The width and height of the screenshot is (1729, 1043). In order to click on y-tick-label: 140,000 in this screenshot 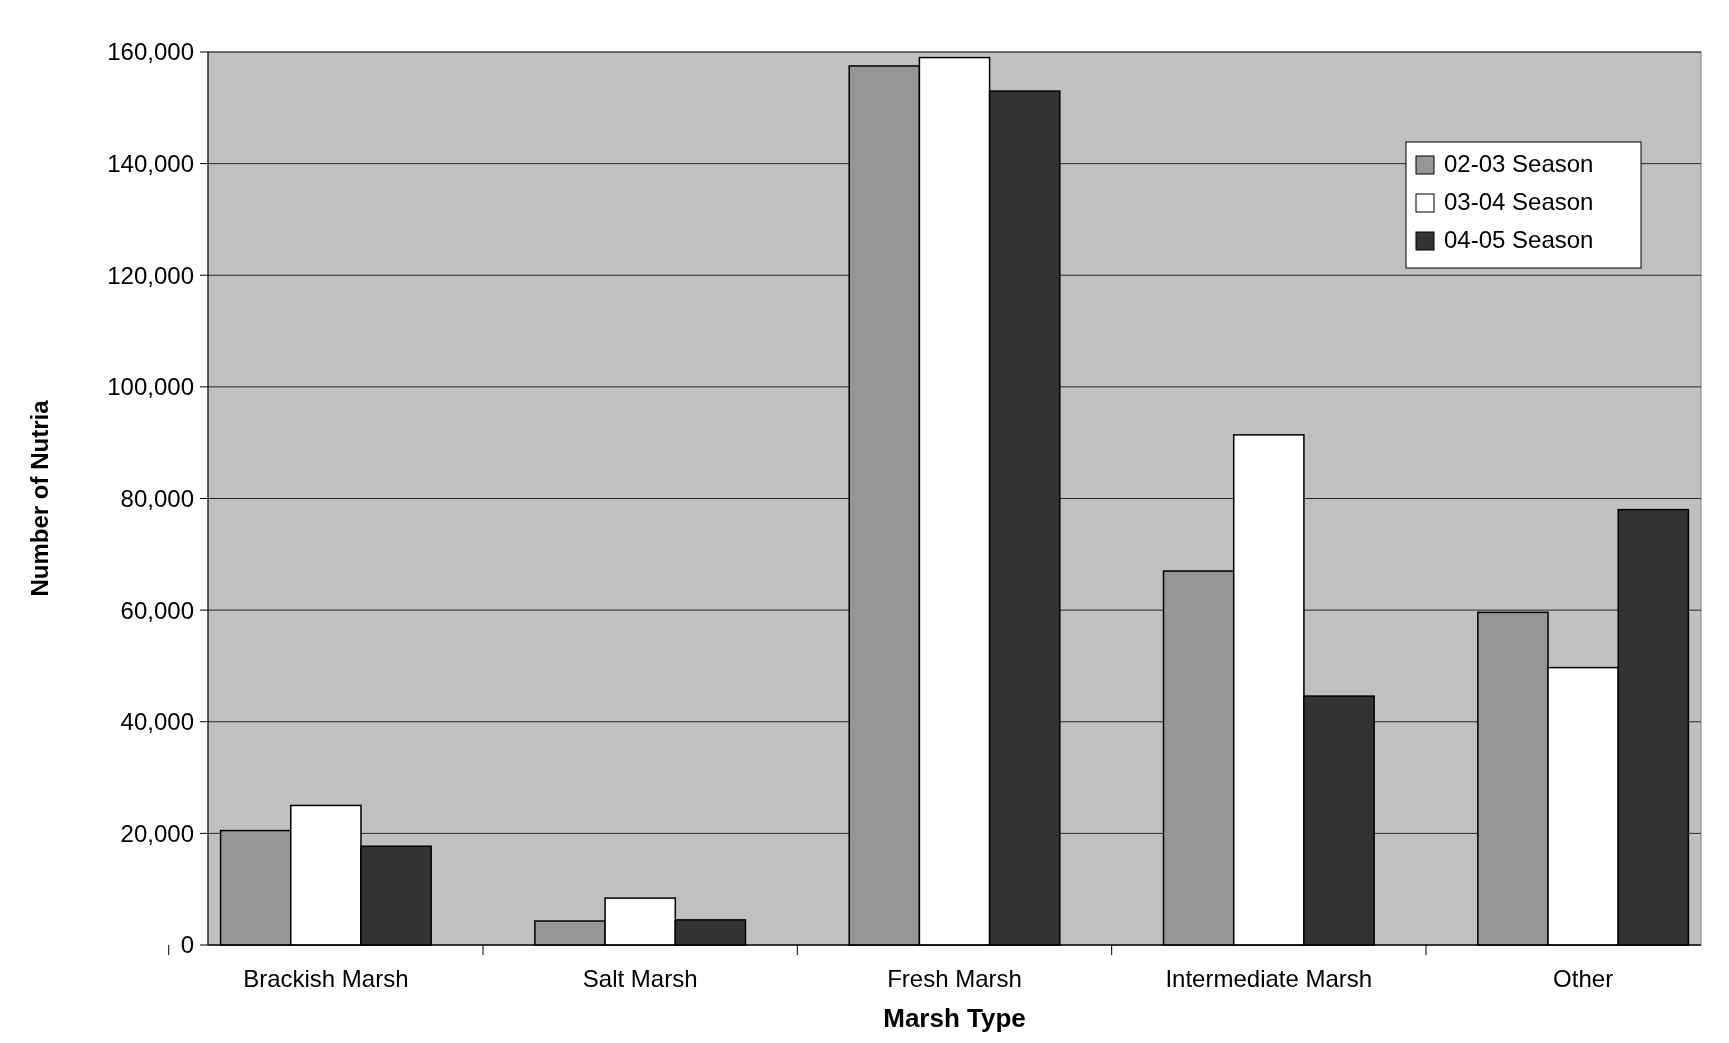, I will do `click(150, 164)`.